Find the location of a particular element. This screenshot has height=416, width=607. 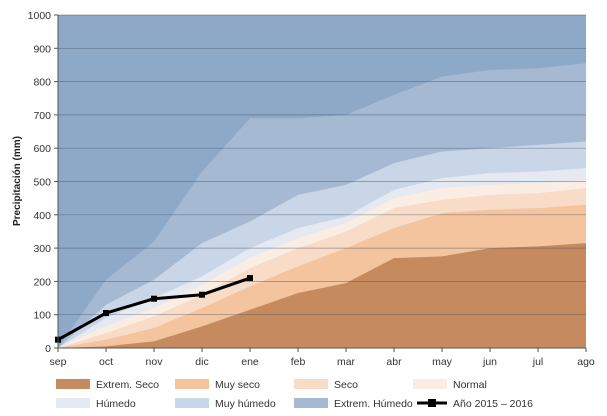

legend-item-muy-humedo: Muy húmedo is located at coordinates (225, 404).